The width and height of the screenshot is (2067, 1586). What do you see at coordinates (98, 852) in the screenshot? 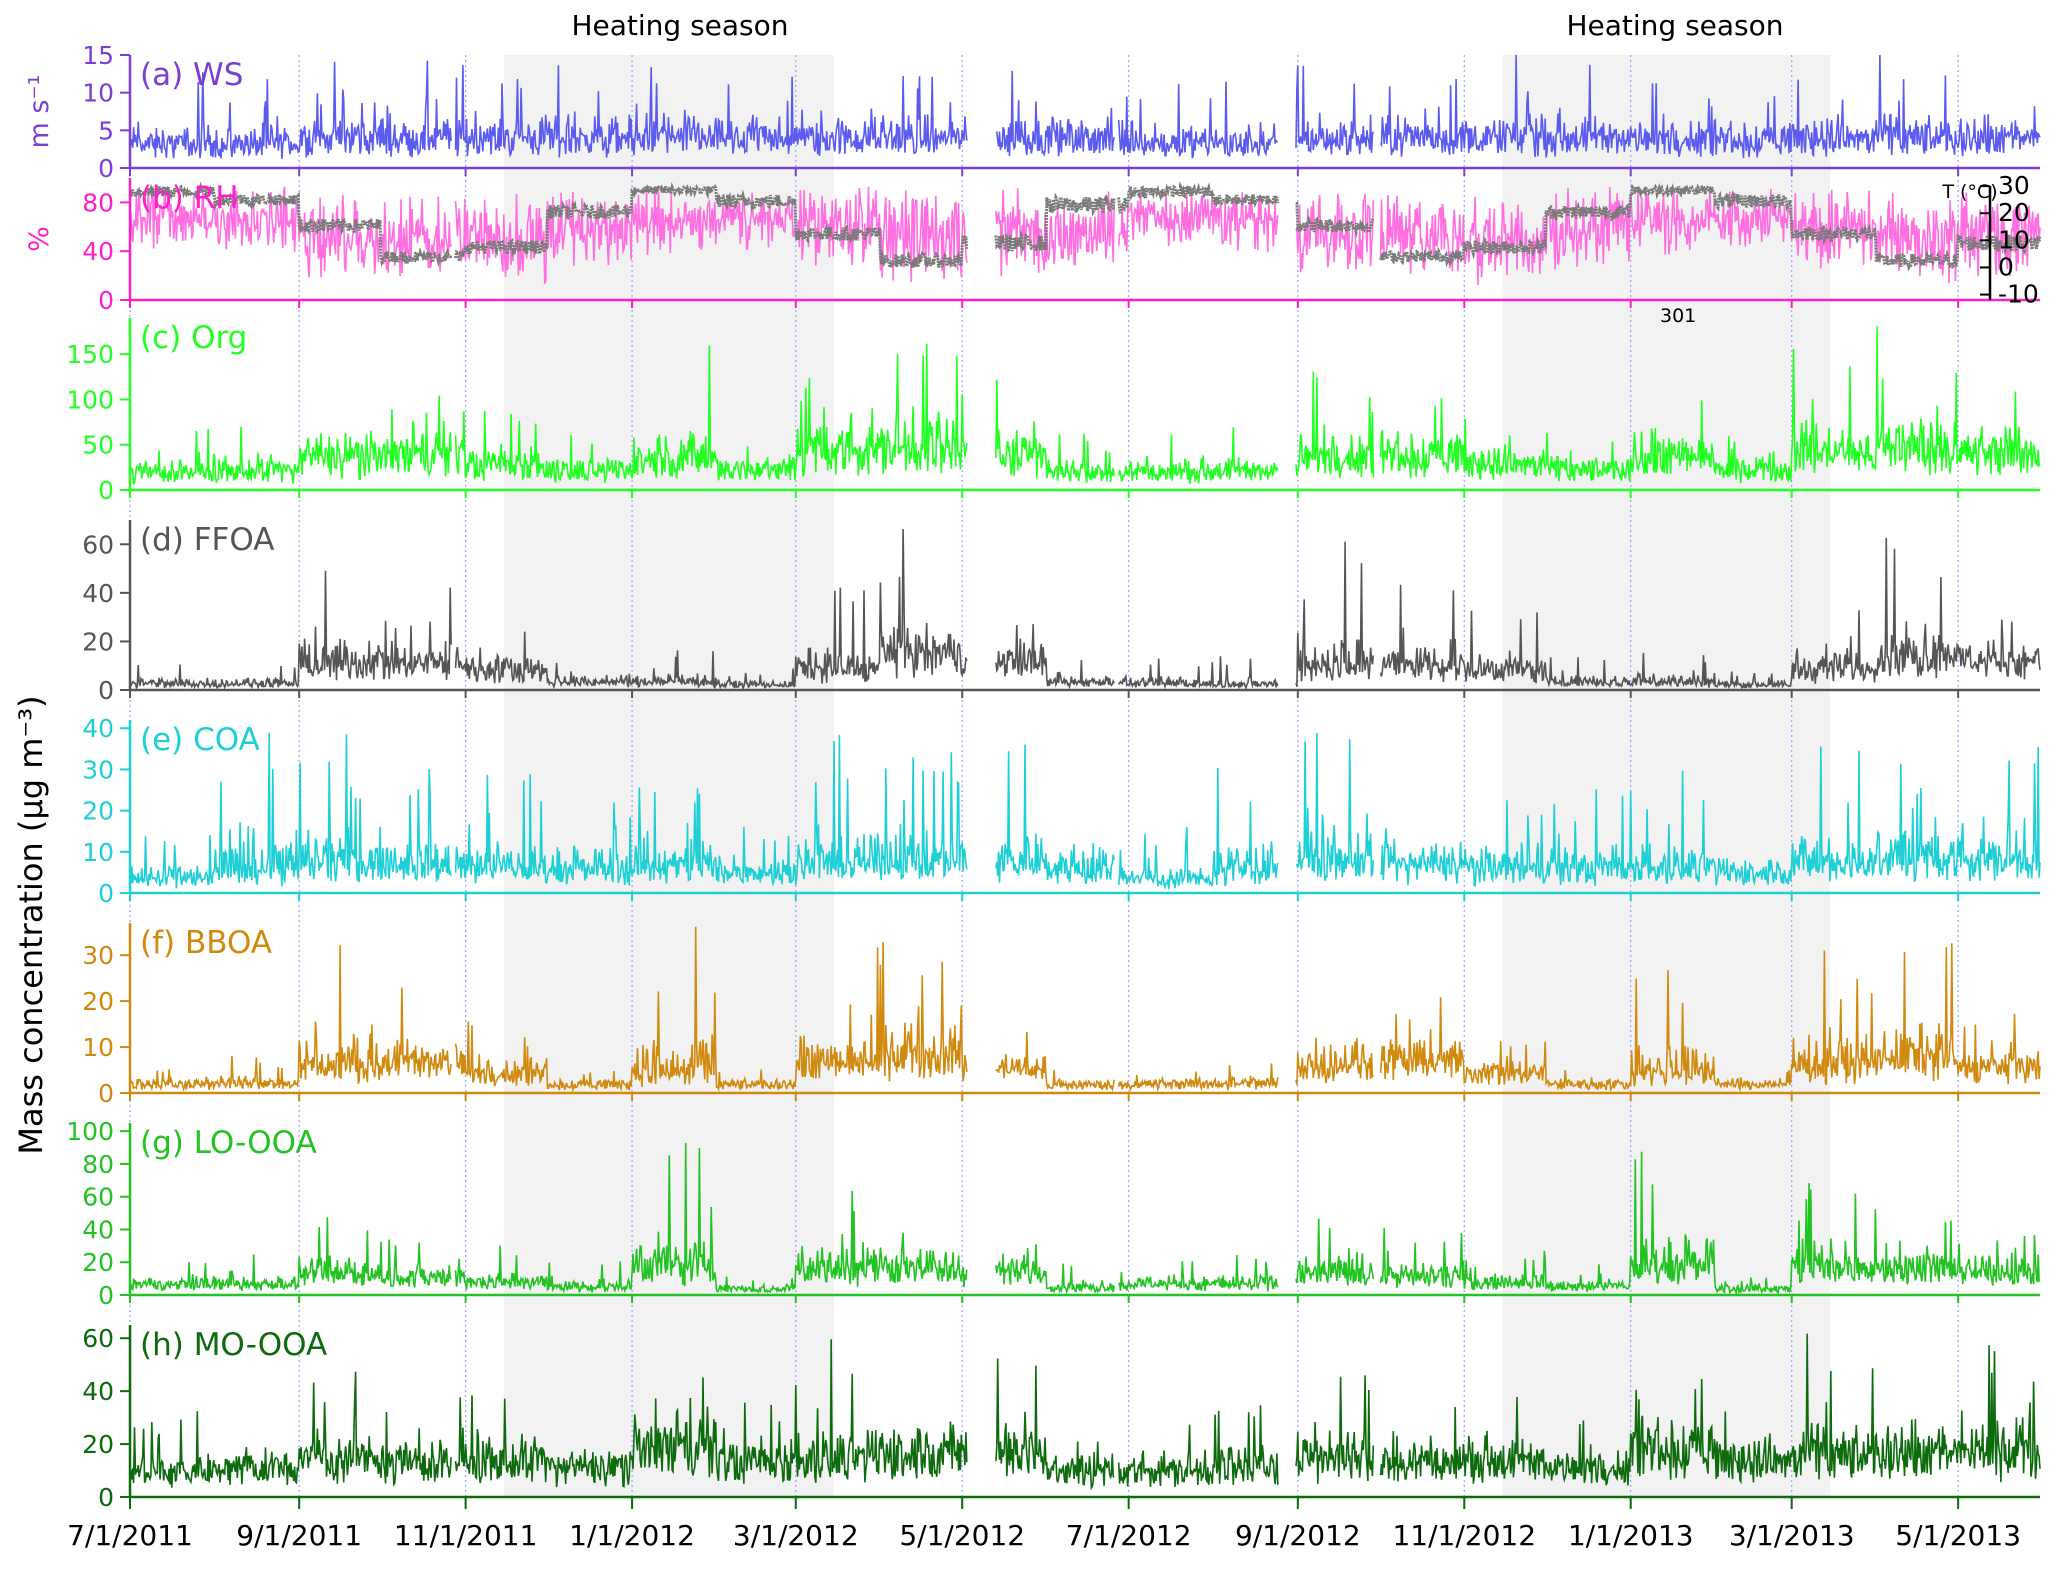
I see `y-tick-label-coa: 10` at bounding box center [98, 852].